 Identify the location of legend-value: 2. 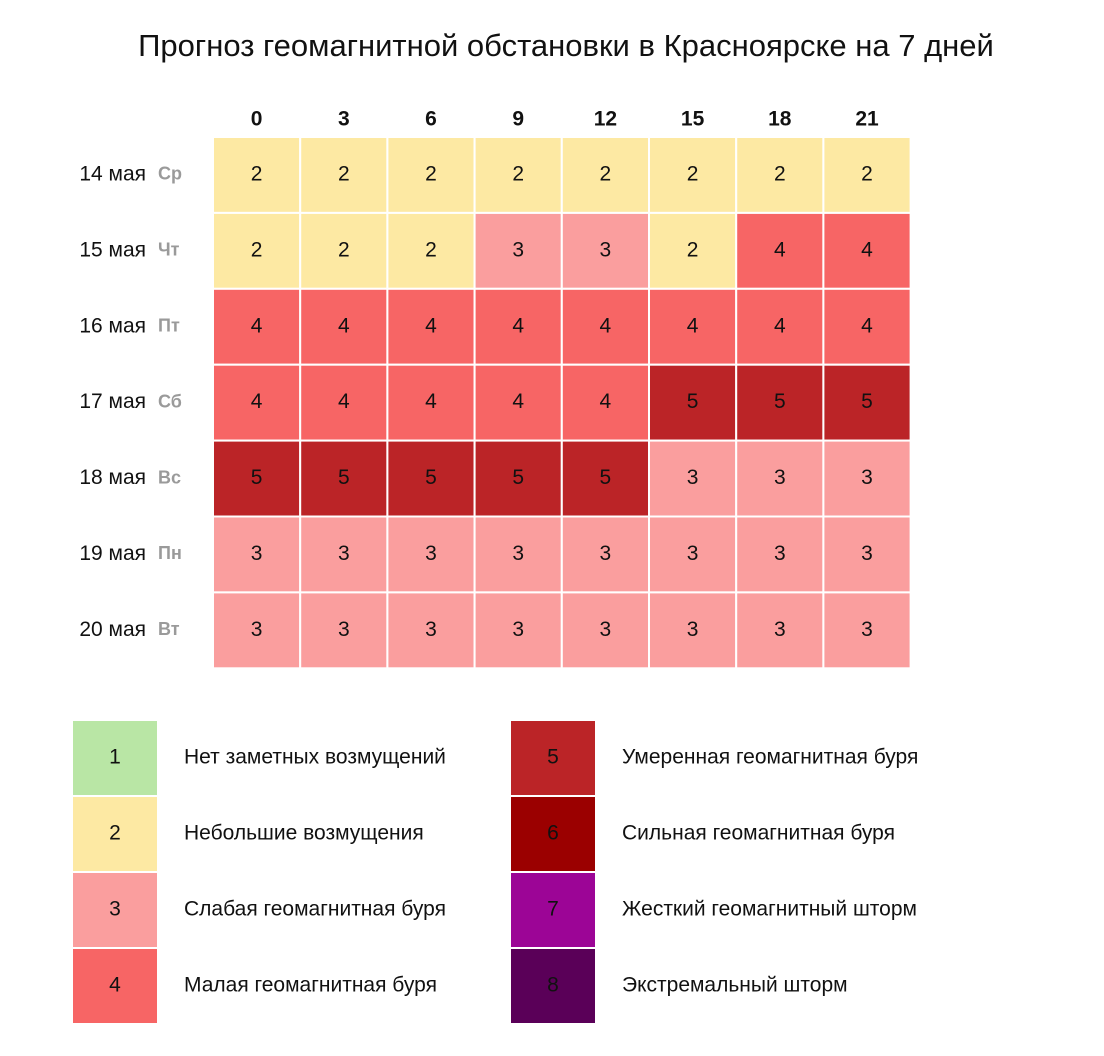
(115, 833).